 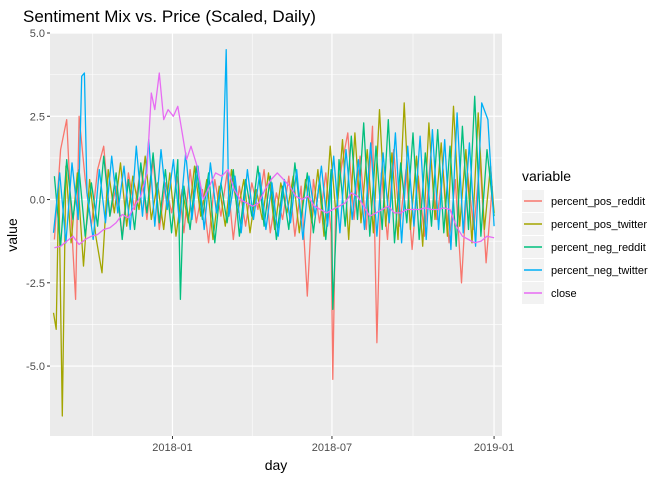 What do you see at coordinates (564, 294) in the screenshot?
I see `legend-label: close` at bounding box center [564, 294].